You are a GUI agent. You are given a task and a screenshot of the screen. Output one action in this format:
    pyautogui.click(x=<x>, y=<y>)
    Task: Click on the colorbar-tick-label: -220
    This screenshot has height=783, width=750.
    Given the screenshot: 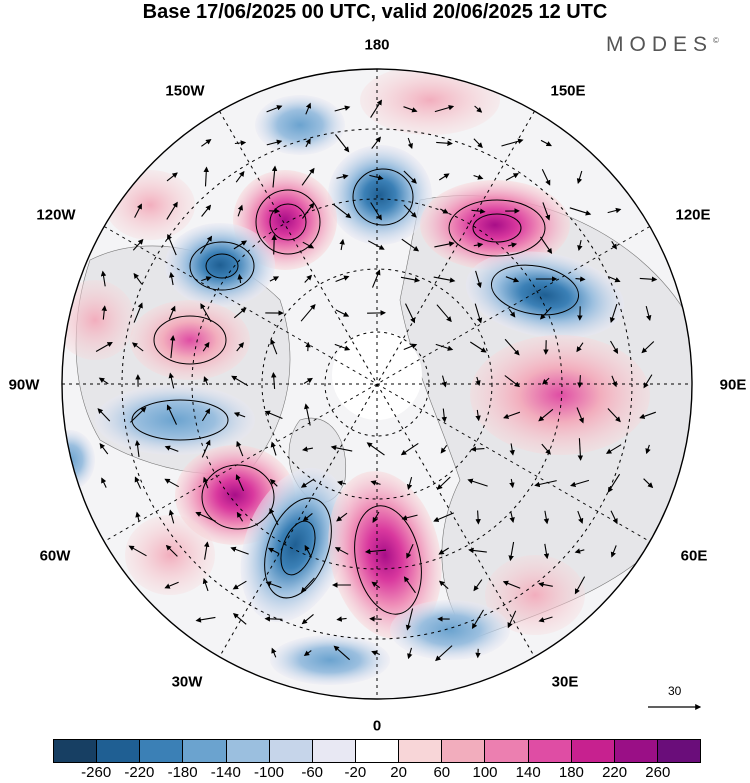 What is the action you would take?
    pyautogui.click(x=139, y=772)
    